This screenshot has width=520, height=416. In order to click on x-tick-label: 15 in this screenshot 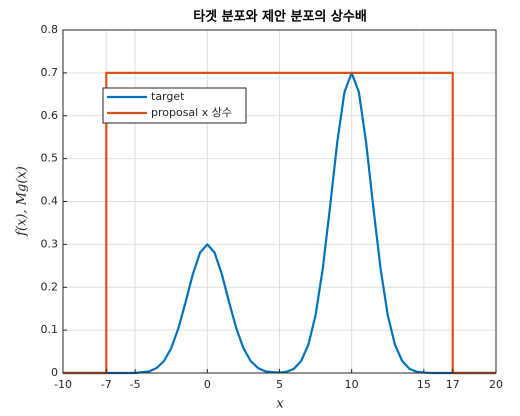, I will do `click(424, 384)`.